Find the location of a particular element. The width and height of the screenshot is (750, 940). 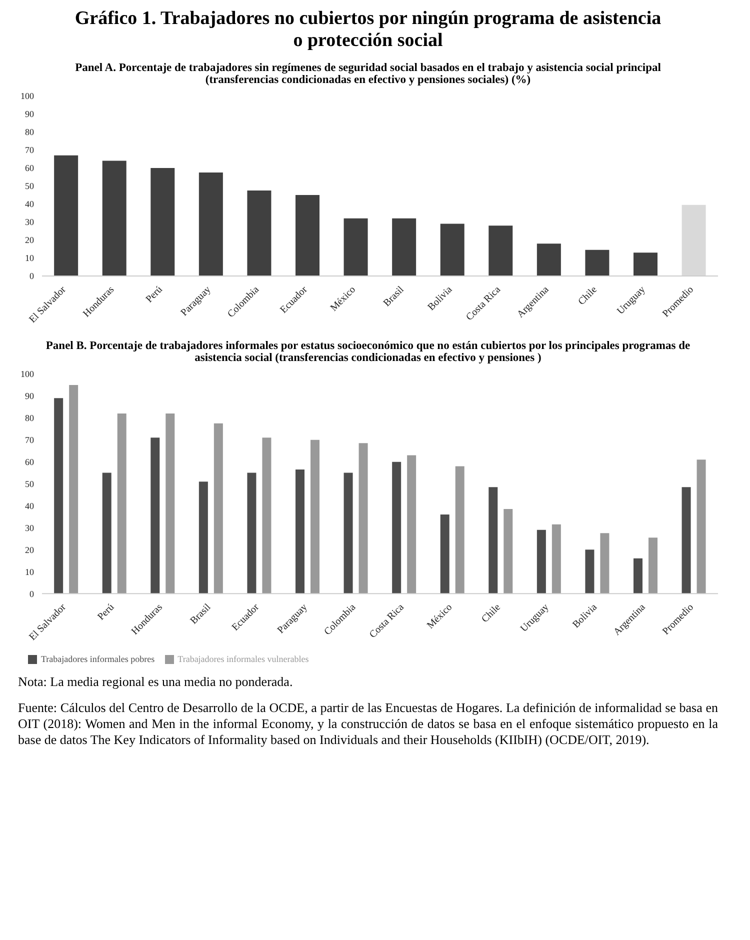

chart-subtitle: Panel B. Porcentaje de trabajadores informales por estatus socioeconómico que no están cubiertos por los principales programas de asistencia social (transferencias condicionadas en efectivo y pensiones ) is located at coordinates (368, 352).